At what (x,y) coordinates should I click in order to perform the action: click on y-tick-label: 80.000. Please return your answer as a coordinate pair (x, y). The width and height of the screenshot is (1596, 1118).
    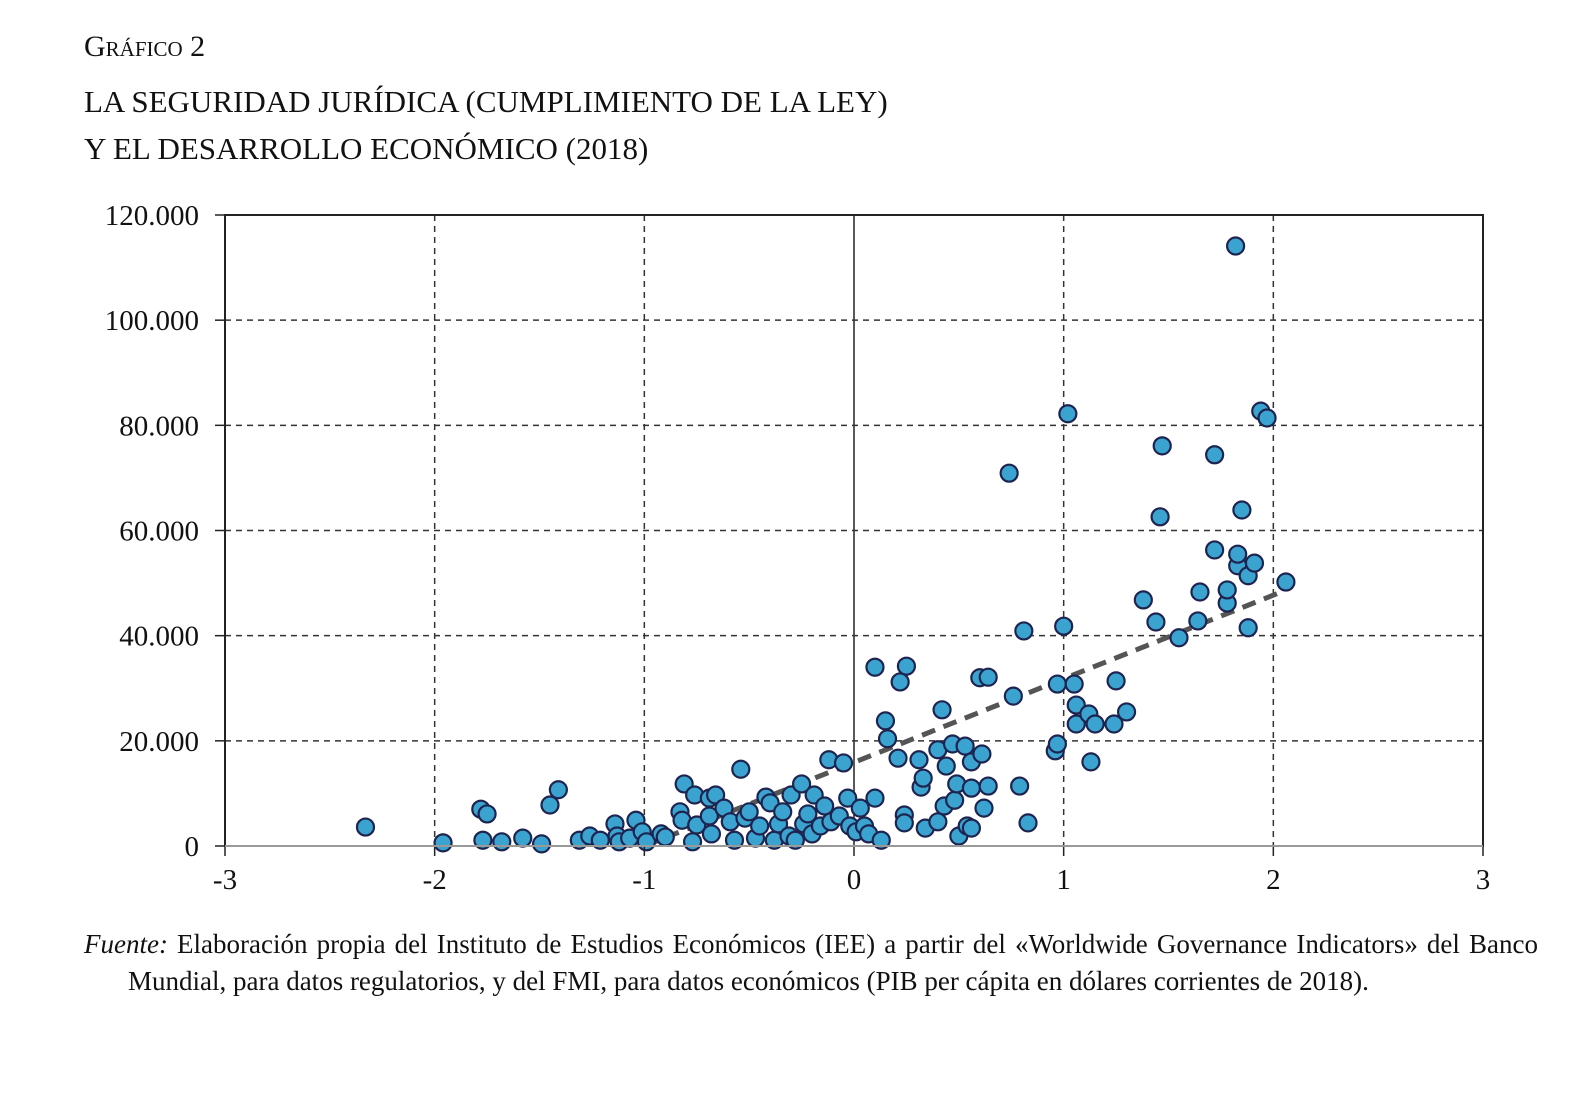
    Looking at the image, I should click on (159, 426).